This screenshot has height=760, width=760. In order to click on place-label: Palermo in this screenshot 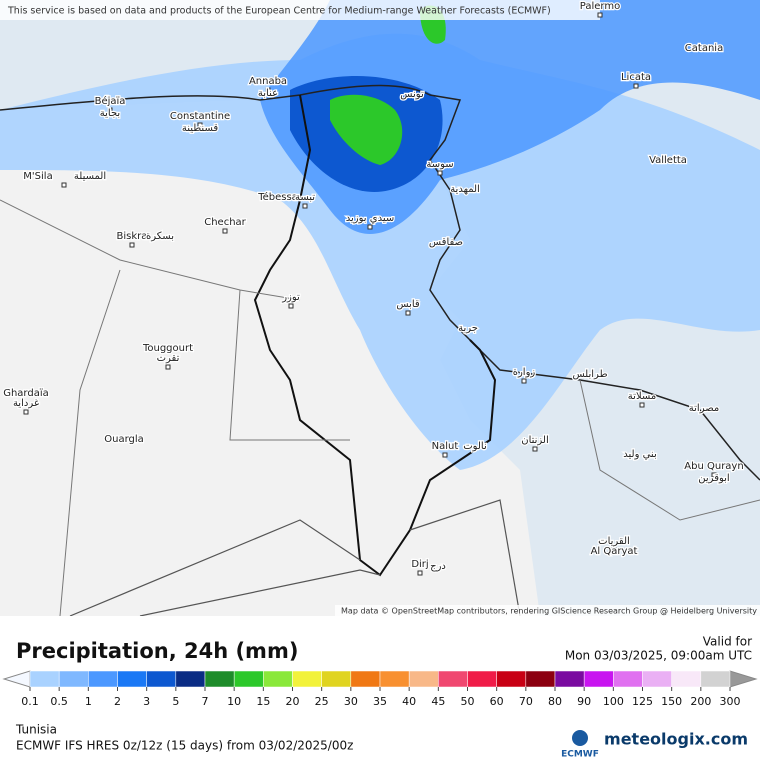, I will do `click(600, 6)`.